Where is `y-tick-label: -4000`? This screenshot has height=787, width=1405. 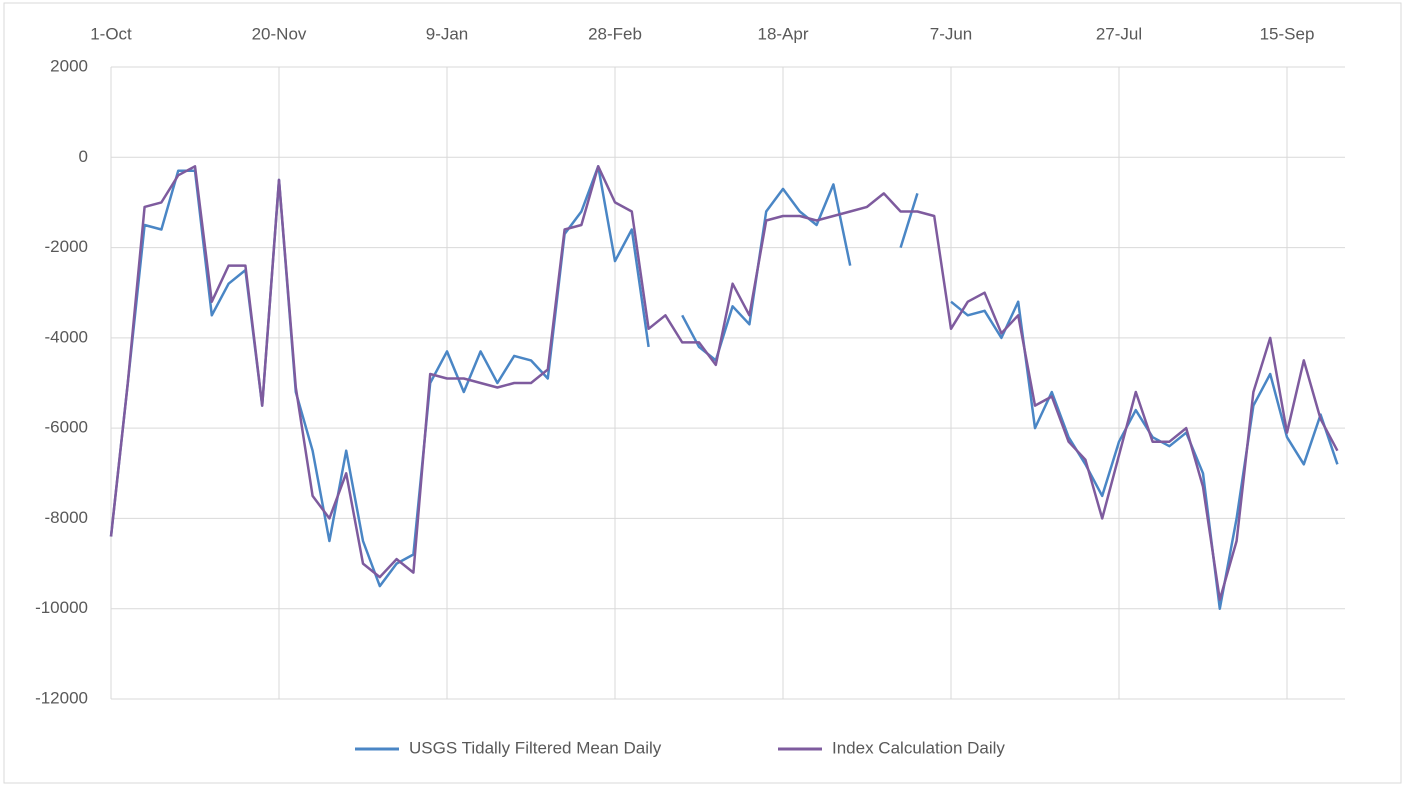
y-tick-label: -4000 is located at coordinates (66, 336).